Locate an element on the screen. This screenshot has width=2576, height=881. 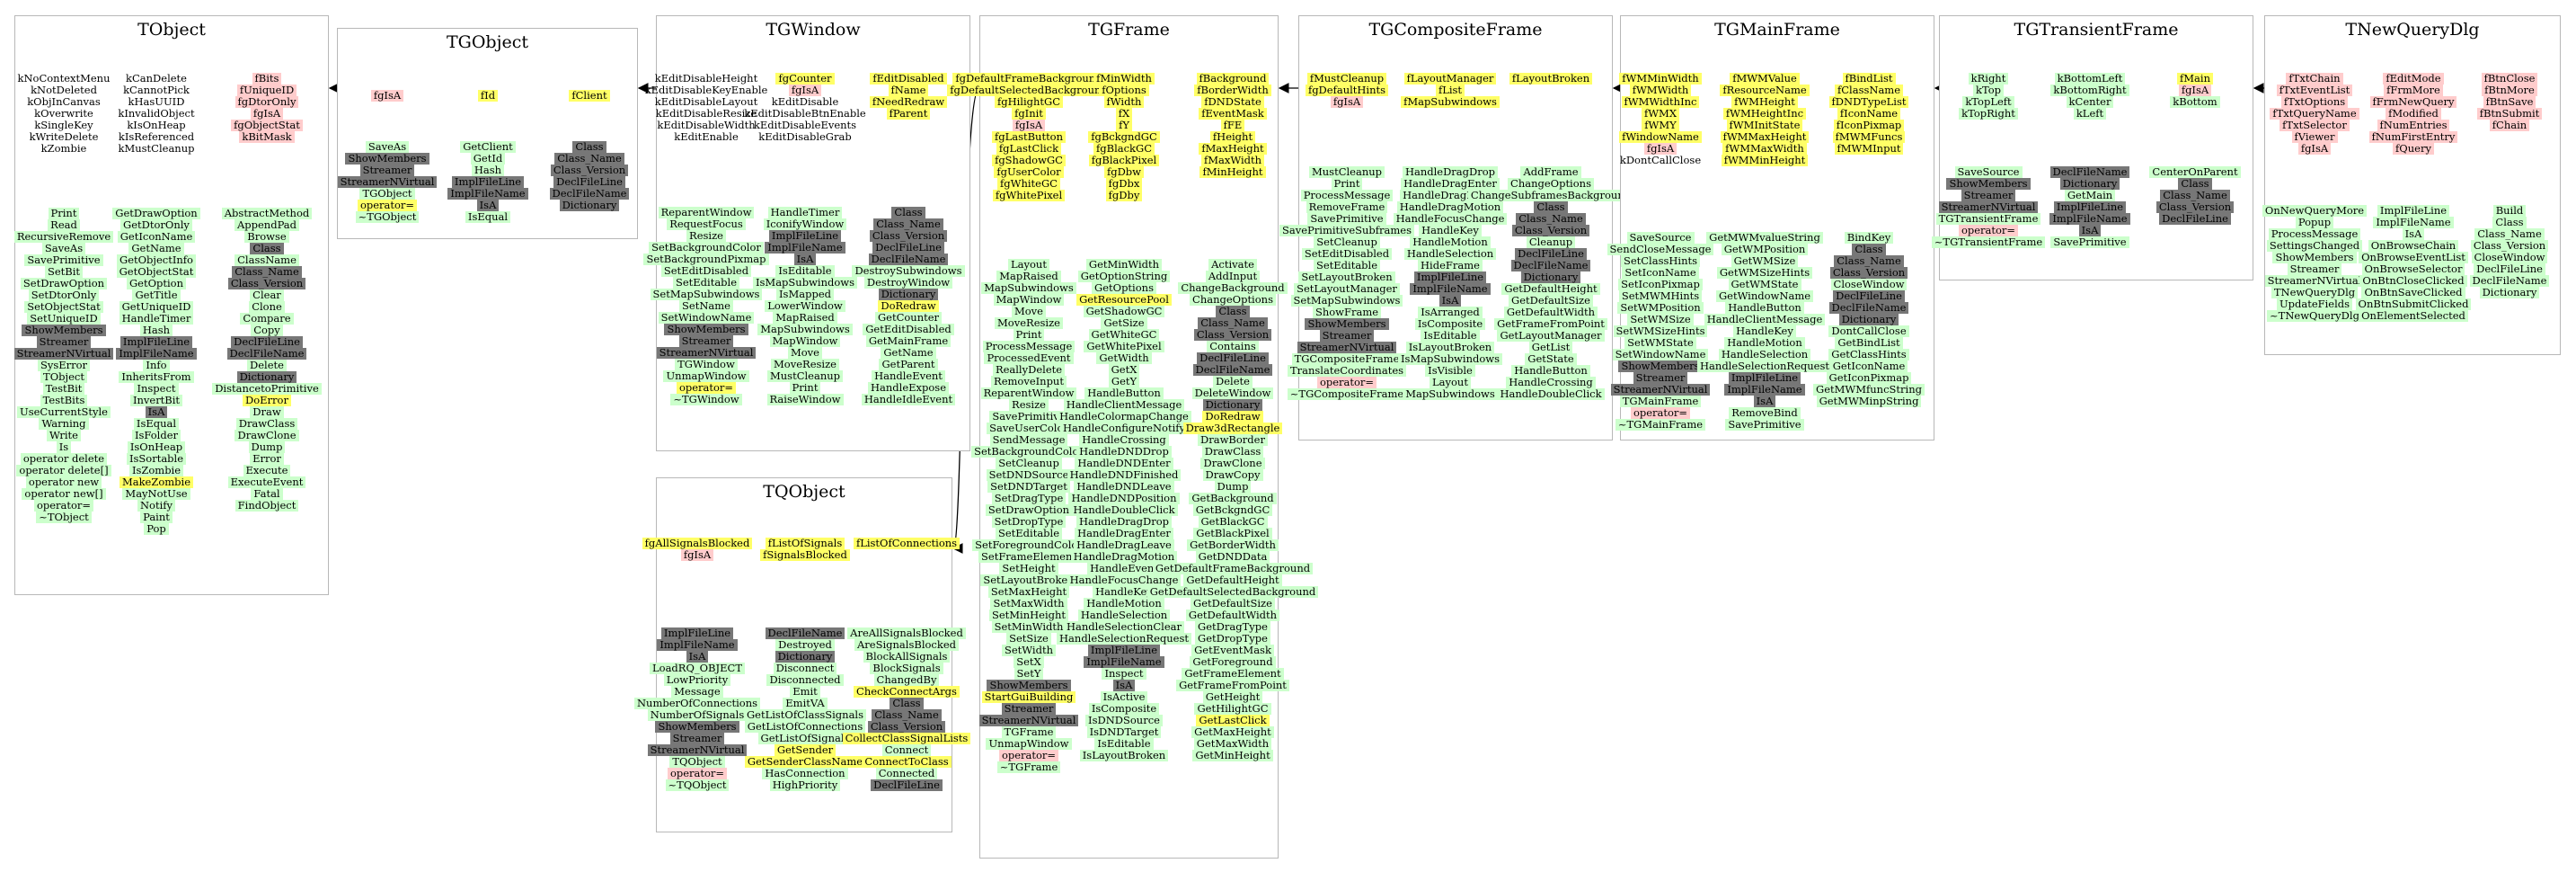
protected-member: fOptions is located at coordinates (1124, 90).